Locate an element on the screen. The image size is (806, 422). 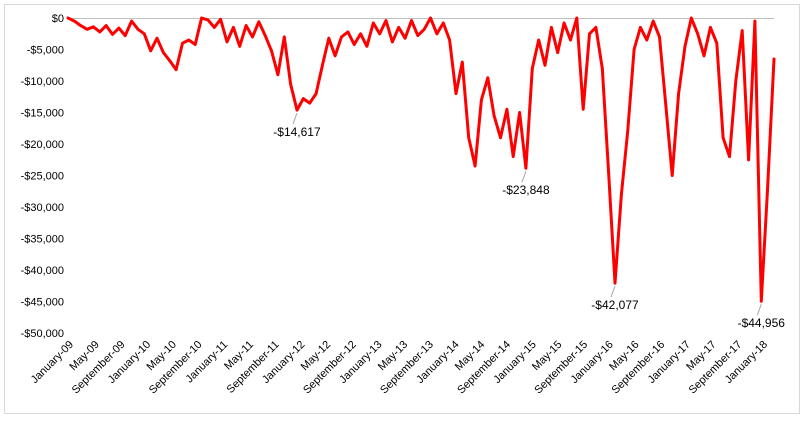
annotation-leader-line is located at coordinates (613, 291).